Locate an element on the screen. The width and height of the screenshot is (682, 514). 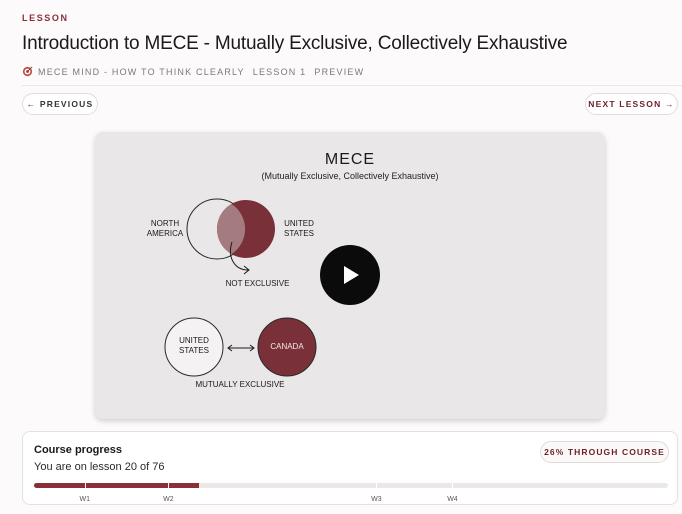
united-states-label-bottom: UNITED STATES is located at coordinates (194, 345).